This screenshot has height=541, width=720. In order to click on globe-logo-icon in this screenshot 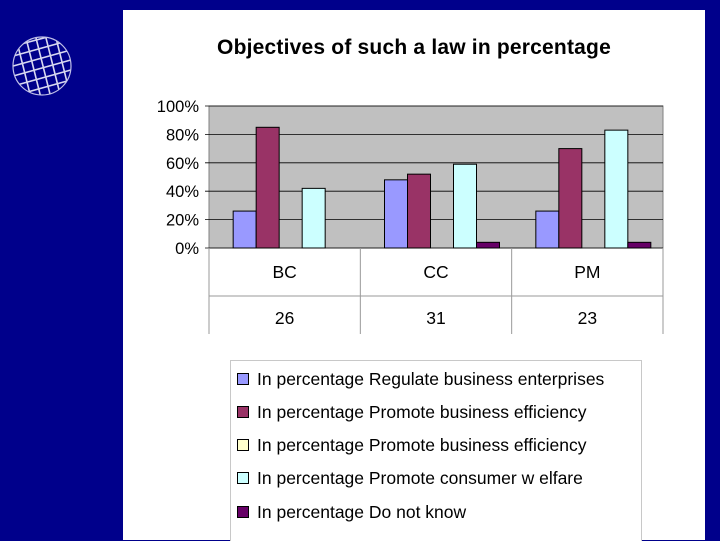, I will do `click(42, 66)`.